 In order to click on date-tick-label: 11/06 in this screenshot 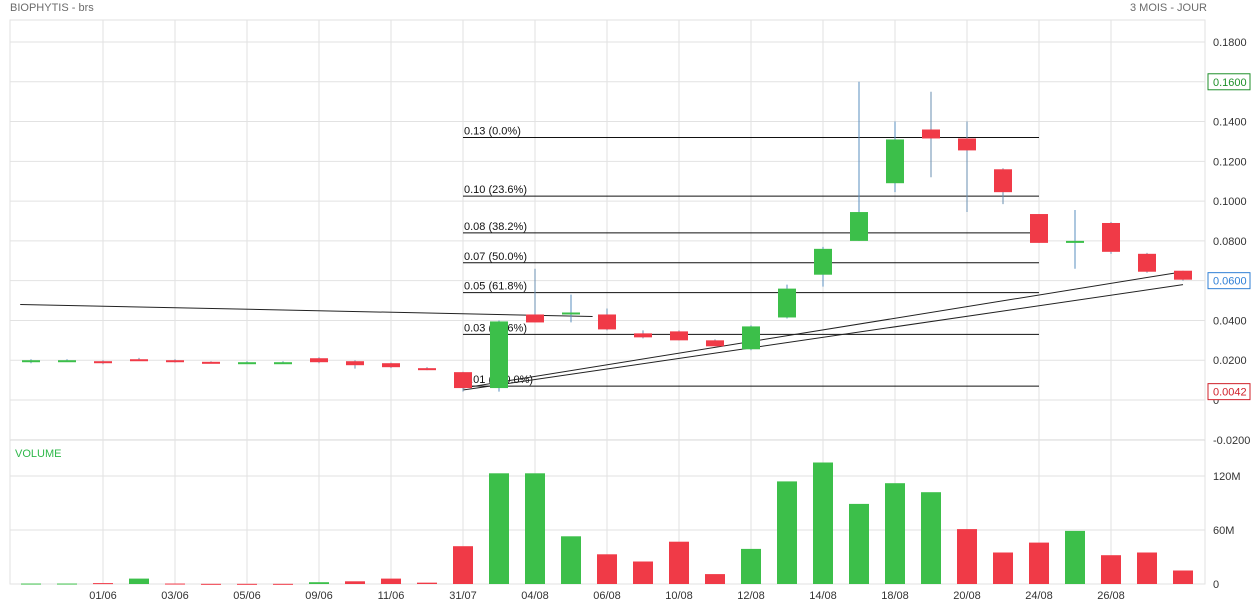, I will do `click(391, 596)`.